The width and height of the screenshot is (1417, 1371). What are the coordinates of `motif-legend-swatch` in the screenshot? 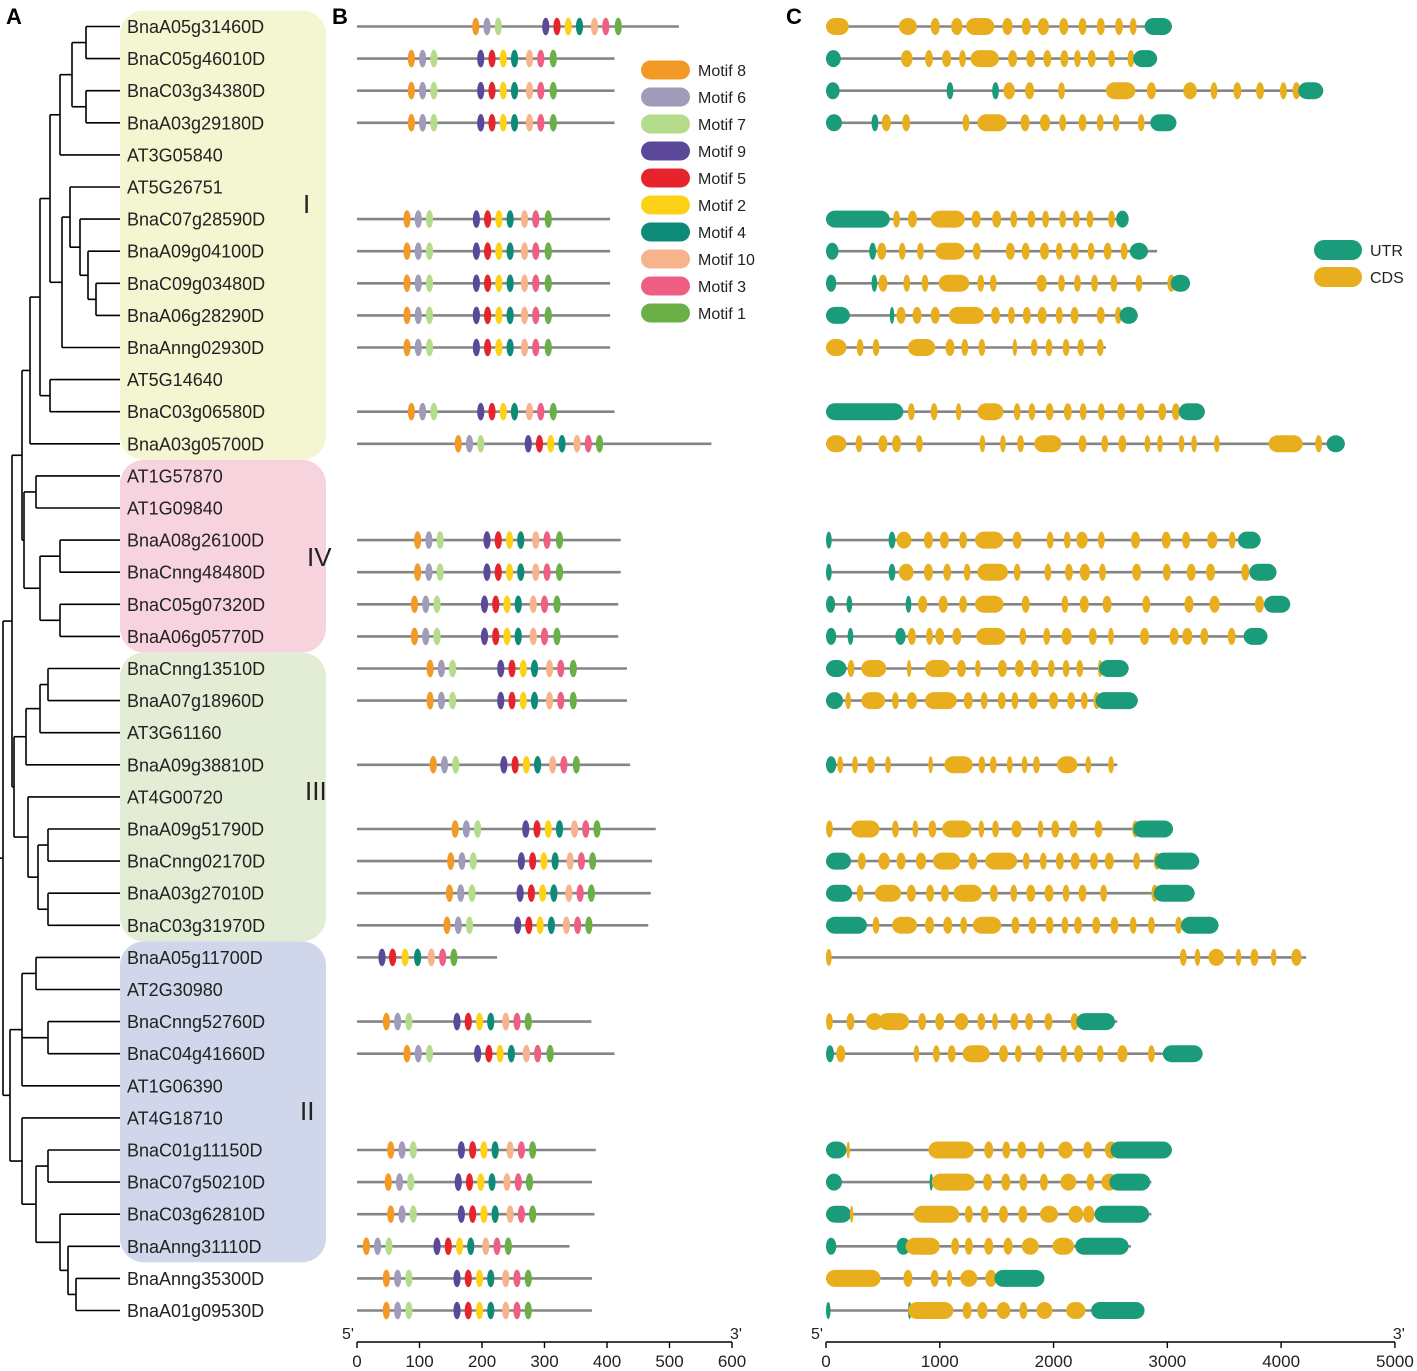 It's located at (665, 286).